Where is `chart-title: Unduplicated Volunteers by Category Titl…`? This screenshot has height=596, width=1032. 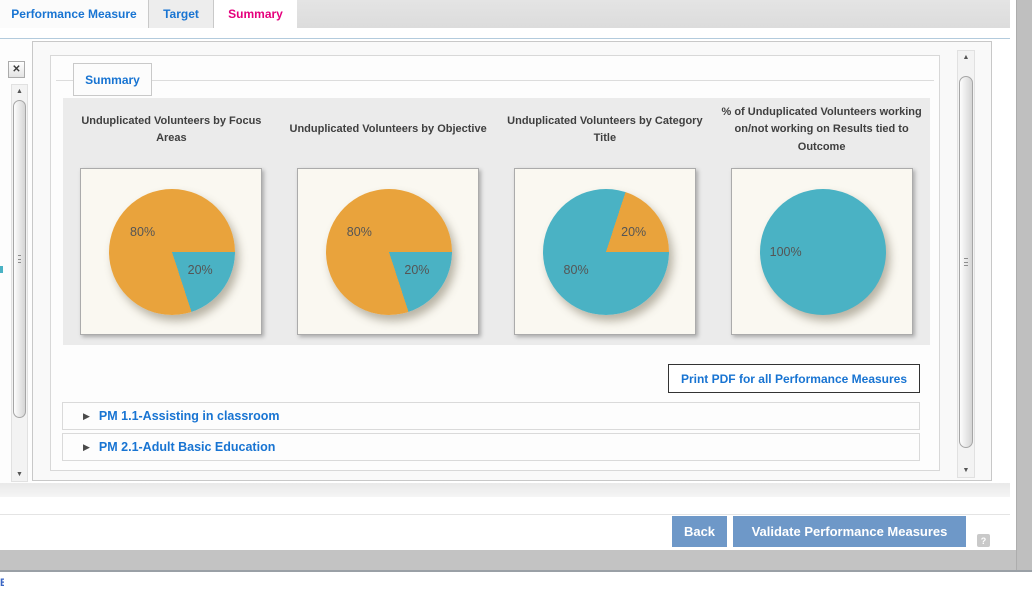 chart-title: Unduplicated Volunteers by Category Titl… is located at coordinates (605, 129).